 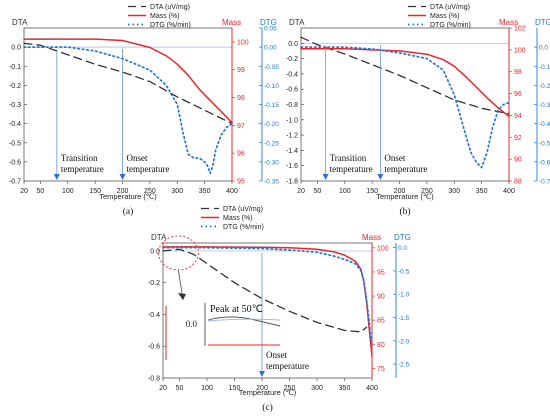 What do you see at coordinates (371, 237) in the screenshot?
I see `mass-axis-title: Mass` at bounding box center [371, 237].